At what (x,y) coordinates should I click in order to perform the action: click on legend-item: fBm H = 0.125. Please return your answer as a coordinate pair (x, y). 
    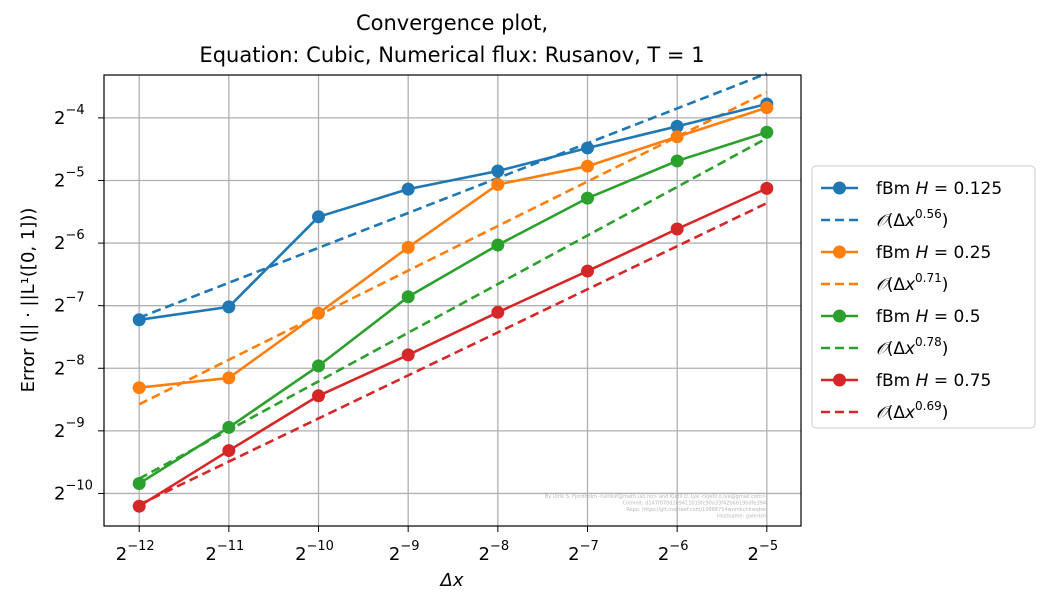
    Looking at the image, I should click on (911, 189).